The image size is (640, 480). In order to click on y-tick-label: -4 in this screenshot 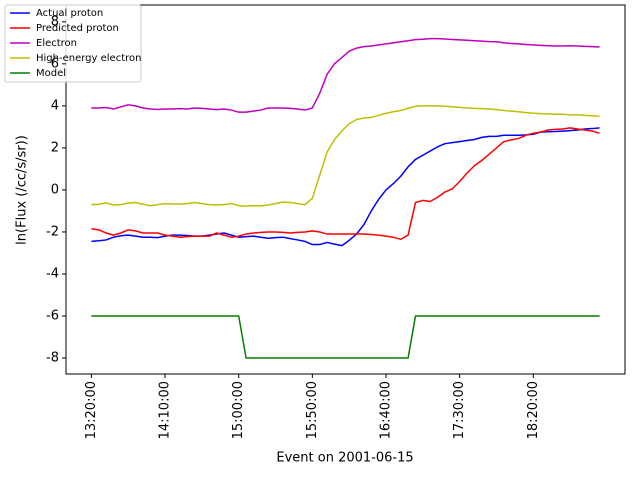, I will do `click(52, 273)`.